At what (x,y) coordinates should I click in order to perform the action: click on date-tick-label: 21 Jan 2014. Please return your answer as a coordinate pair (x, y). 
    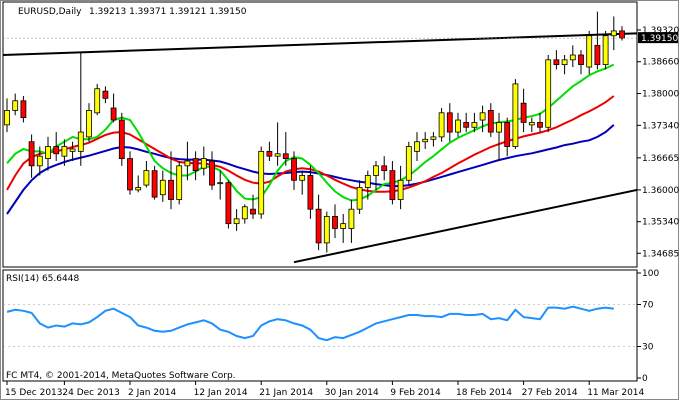
    Looking at the image, I should click on (286, 393).